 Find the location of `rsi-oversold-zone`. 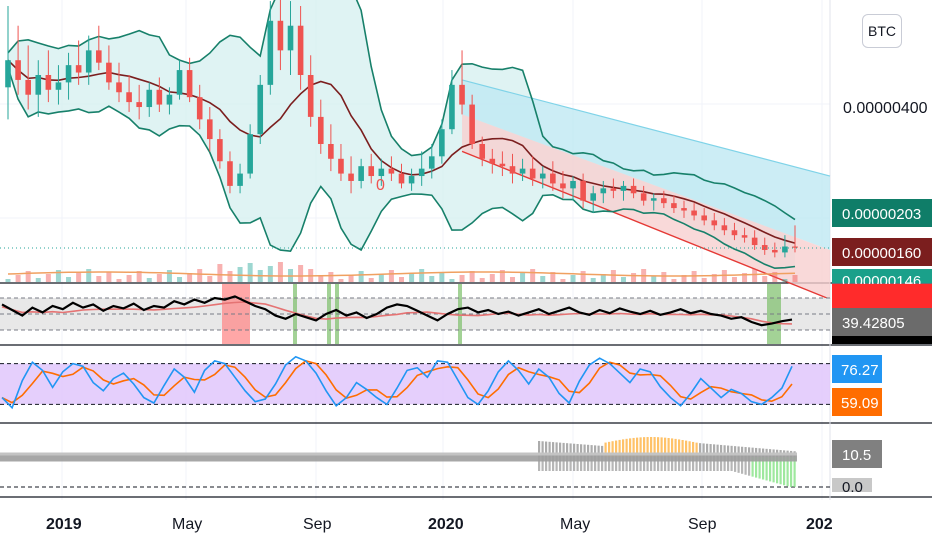

rsi-oversold-zone is located at coordinates (460, 314).